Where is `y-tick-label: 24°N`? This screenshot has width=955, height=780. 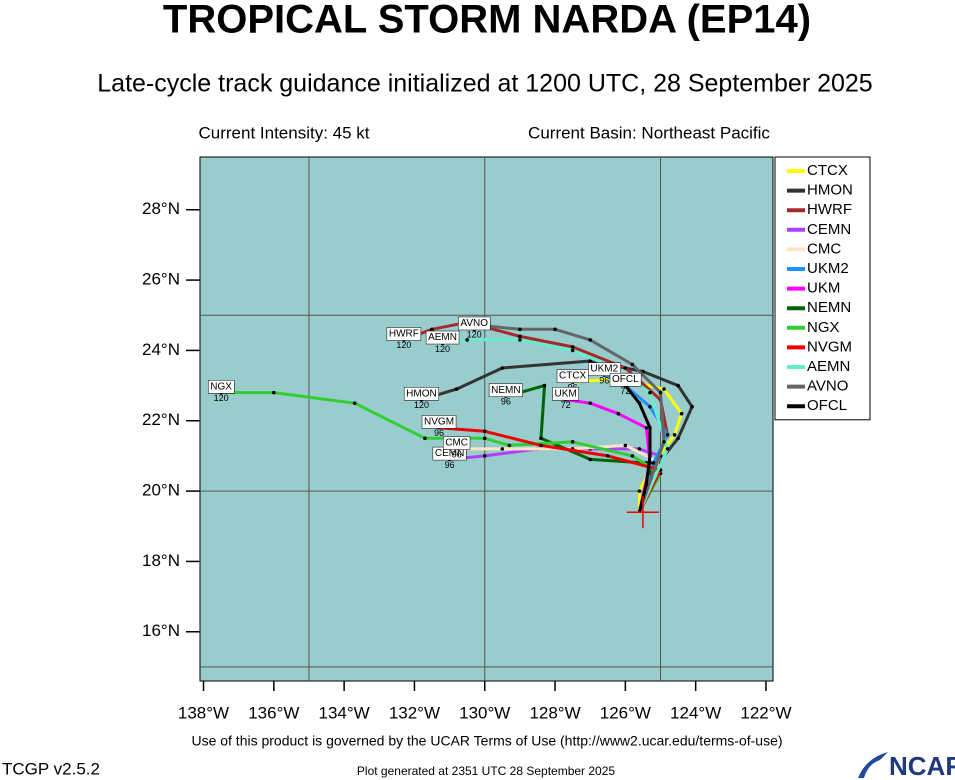 y-tick-label: 24°N is located at coordinates (161, 349).